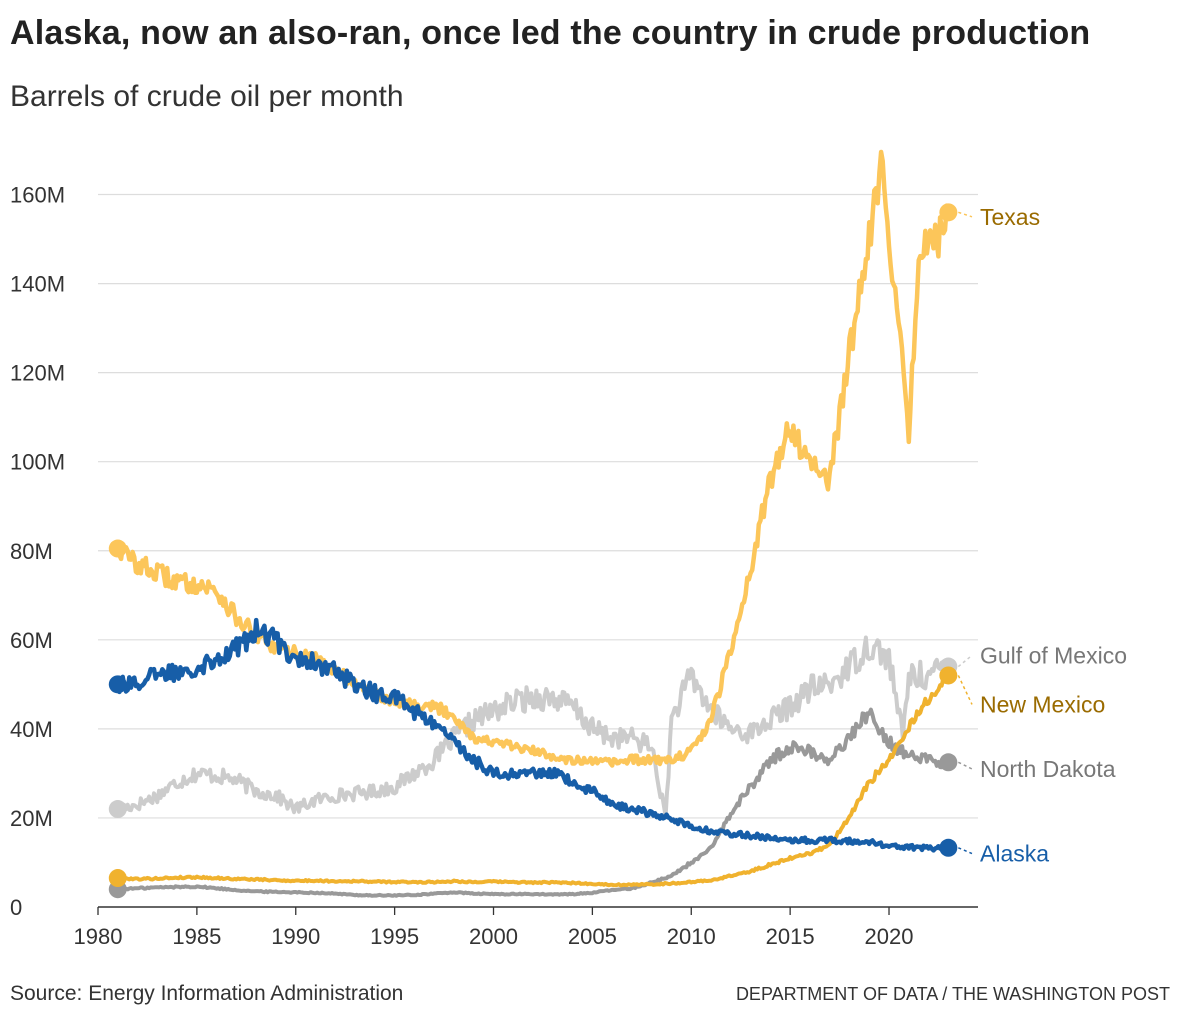 This screenshot has height=1020, width=1180. I want to click on series-label-new-mexico: New Mexico, so click(1042, 704).